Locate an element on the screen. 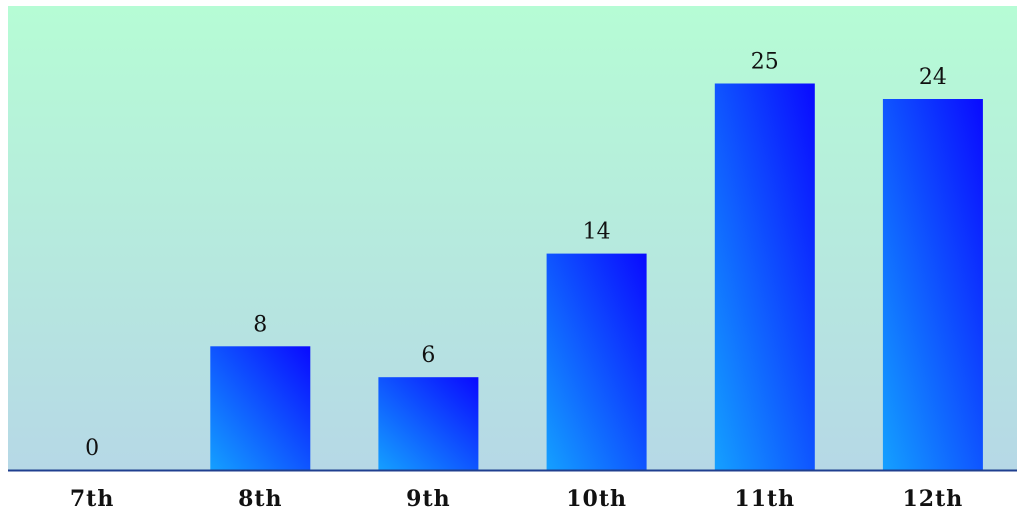 The image size is (1021, 520). tick-label-9th: 9th is located at coordinates (428, 499).